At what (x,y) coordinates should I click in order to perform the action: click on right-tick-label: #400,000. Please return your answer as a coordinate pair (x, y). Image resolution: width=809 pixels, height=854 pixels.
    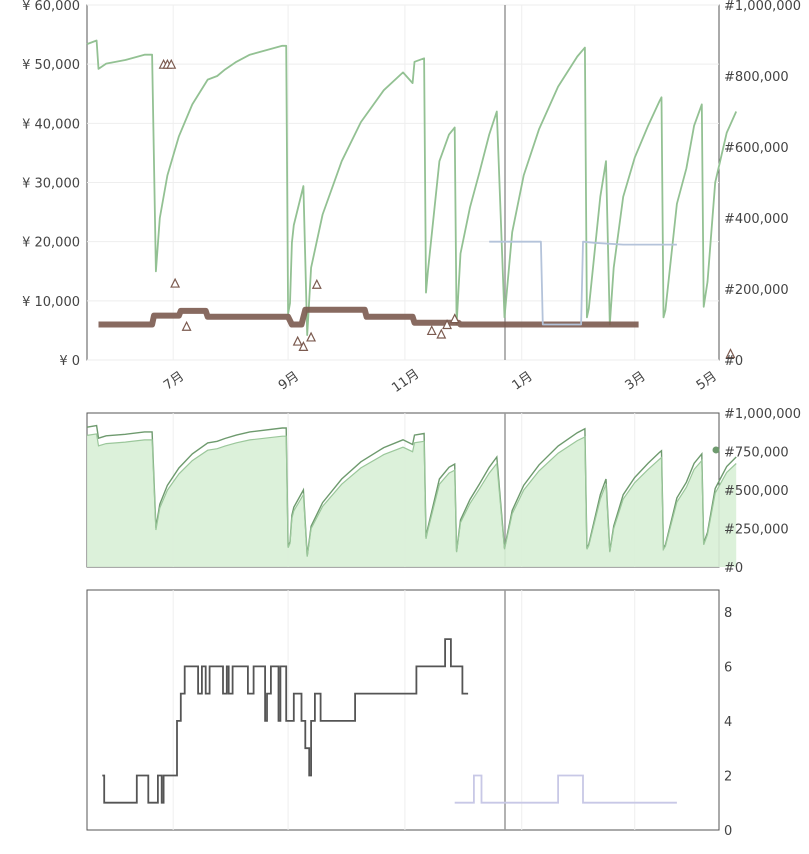
    Looking at the image, I should click on (756, 219).